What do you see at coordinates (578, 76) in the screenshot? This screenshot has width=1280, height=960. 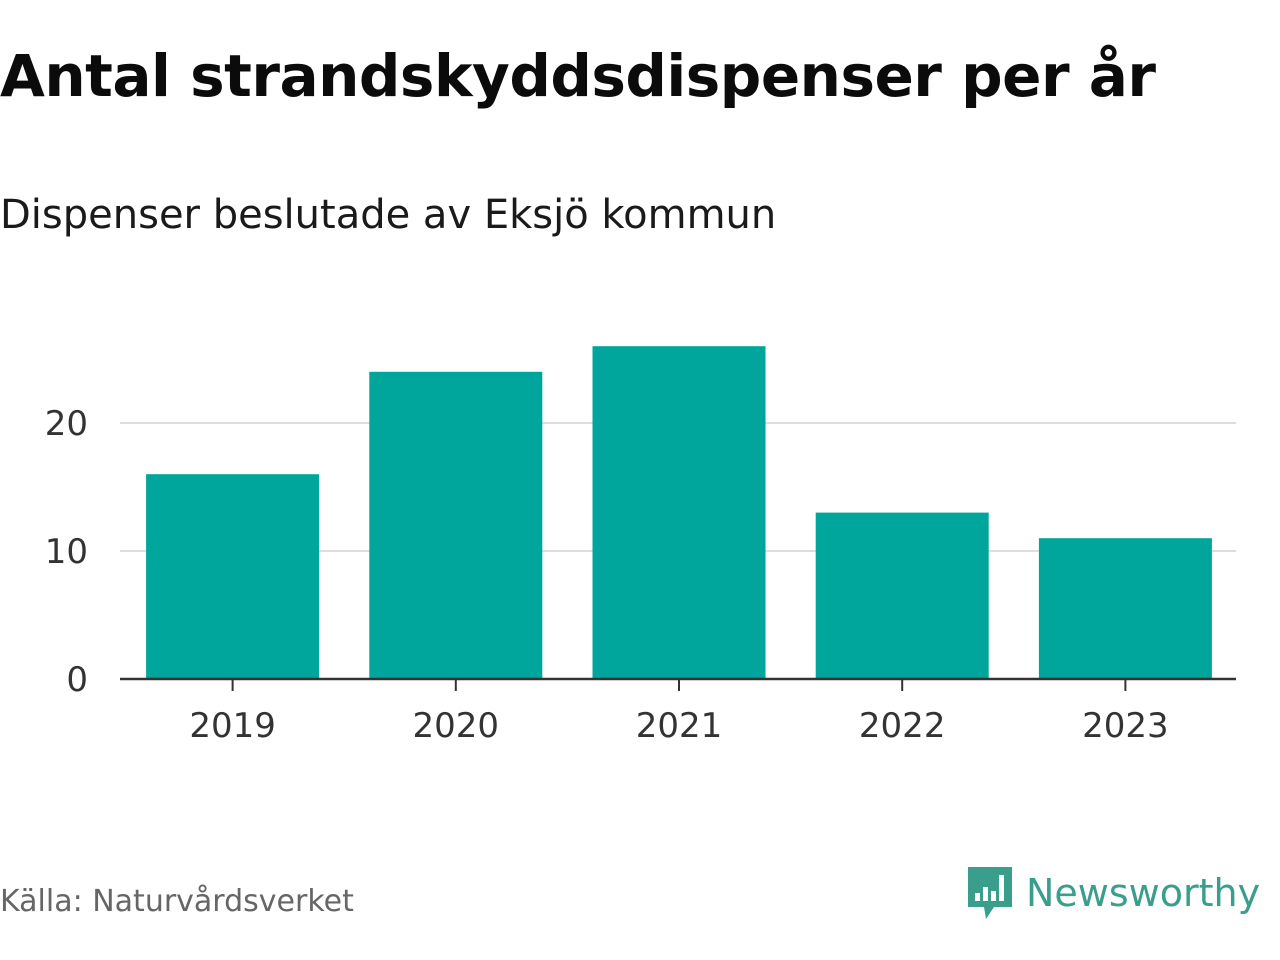 I see `chart-title: Antal strandskyddsdispenser per år` at bounding box center [578, 76].